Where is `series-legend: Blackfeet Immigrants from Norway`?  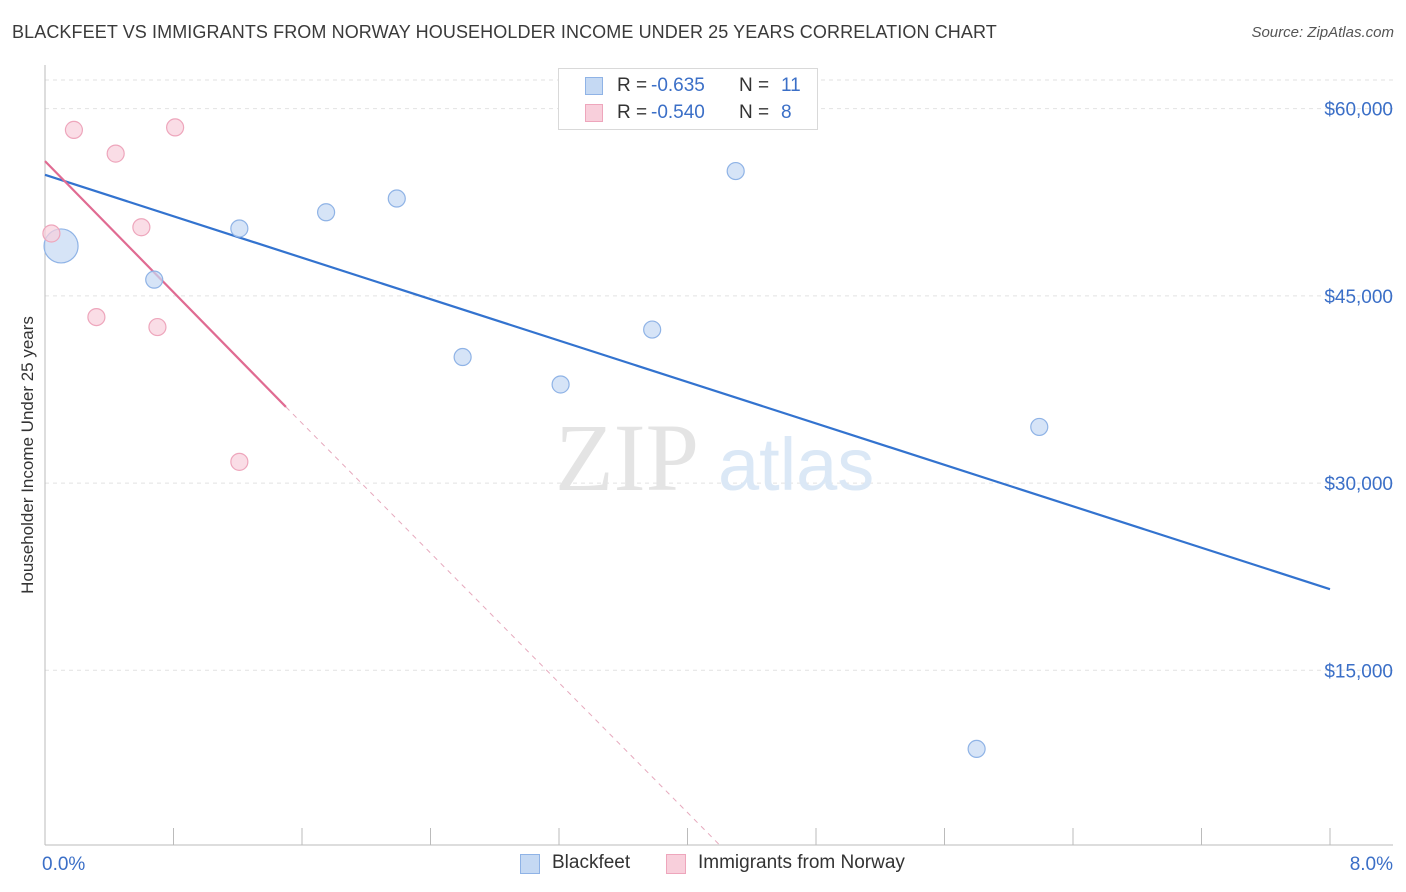 series-legend: Blackfeet Immigrants from Norway is located at coordinates (703, 865).